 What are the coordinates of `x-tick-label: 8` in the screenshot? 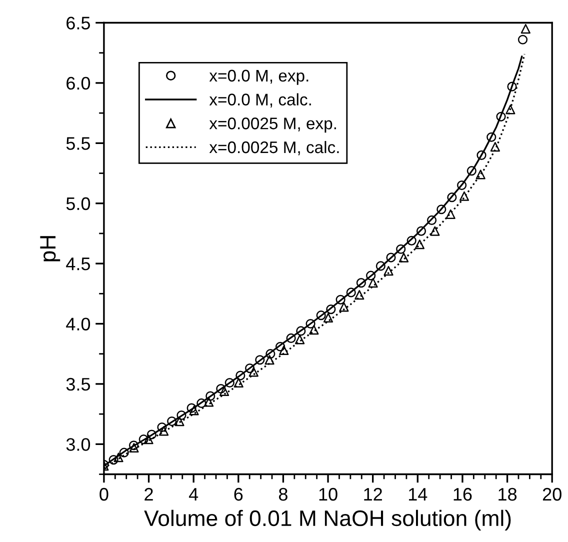 It's located at (283, 494).